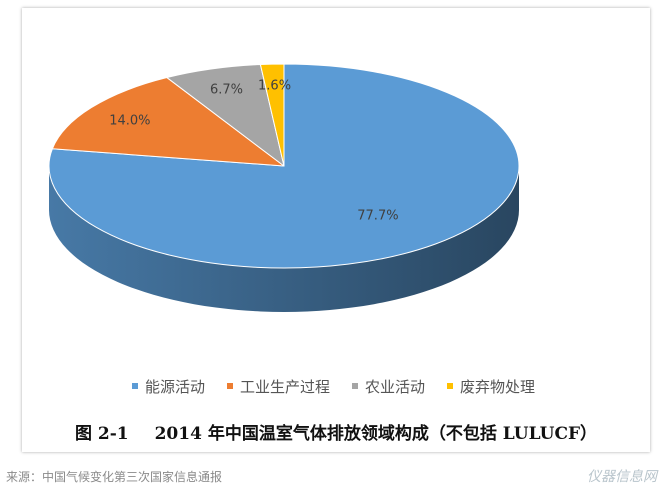 The image size is (671, 492). I want to click on legend-item-2: 农业活动, so click(388, 386).